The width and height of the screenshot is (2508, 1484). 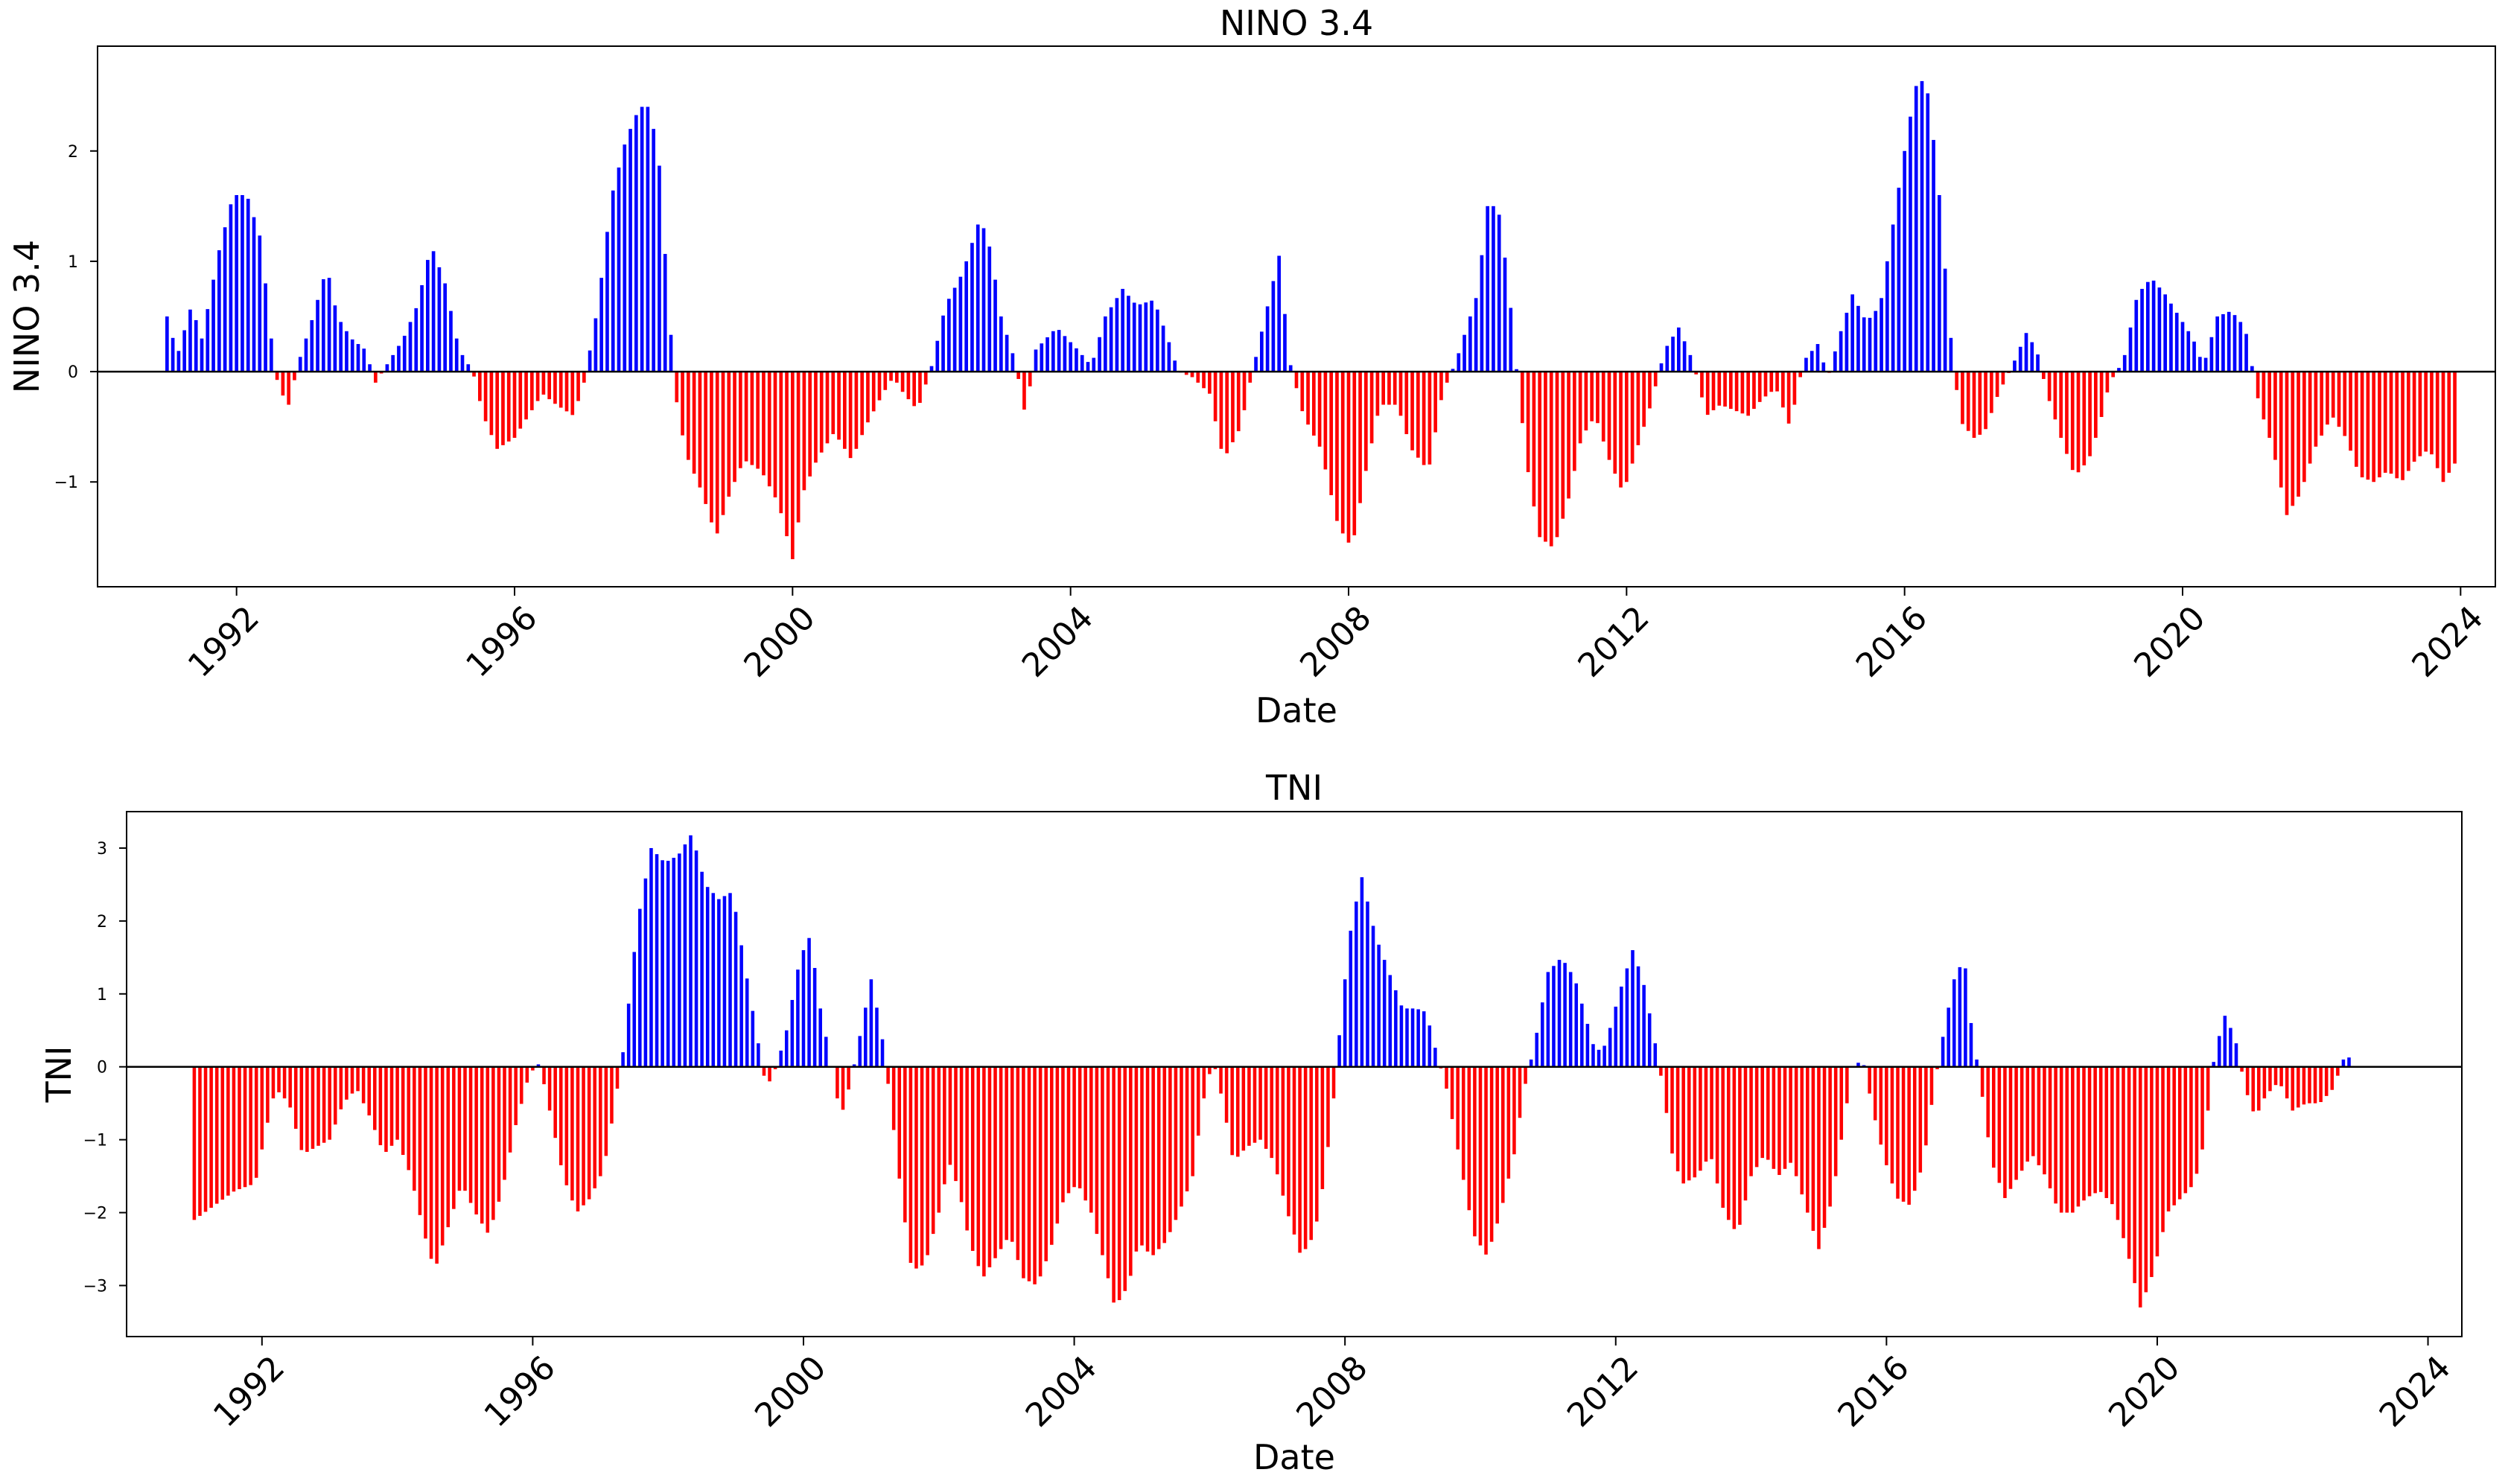 I want to click on nino34-ylabel: NINO 3.4, so click(x=27, y=316).